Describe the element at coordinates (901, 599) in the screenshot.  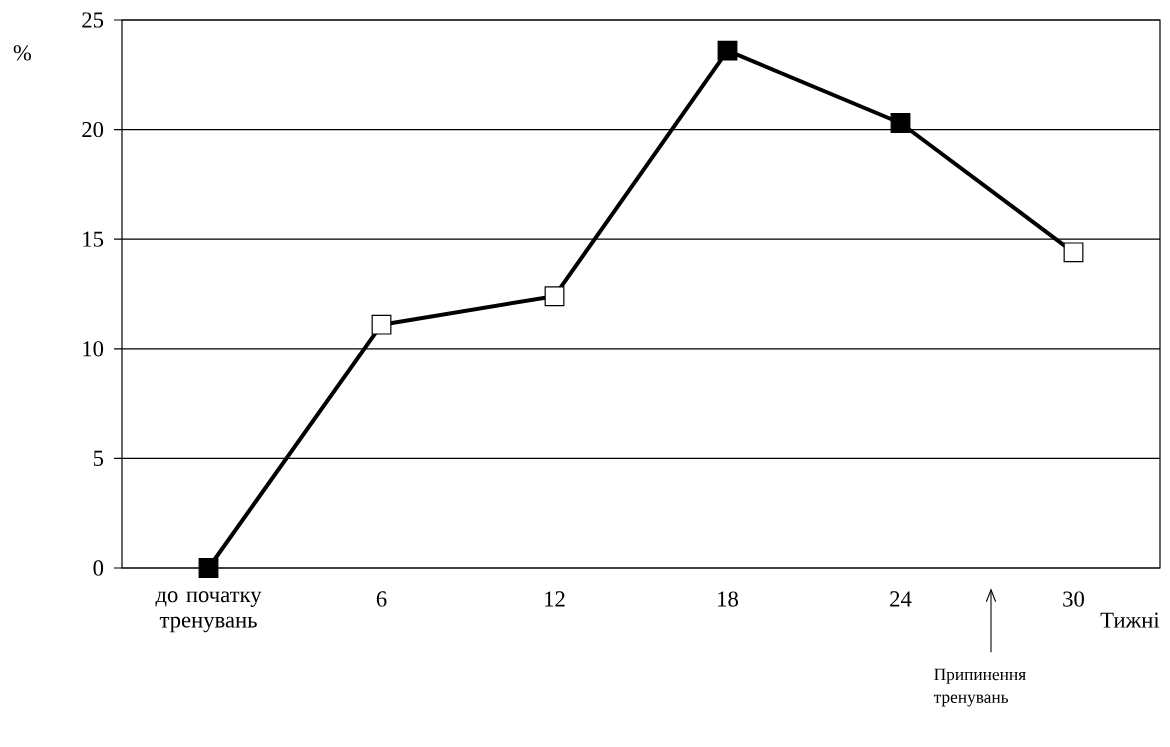
I see `x-tick-label: 24` at that location.